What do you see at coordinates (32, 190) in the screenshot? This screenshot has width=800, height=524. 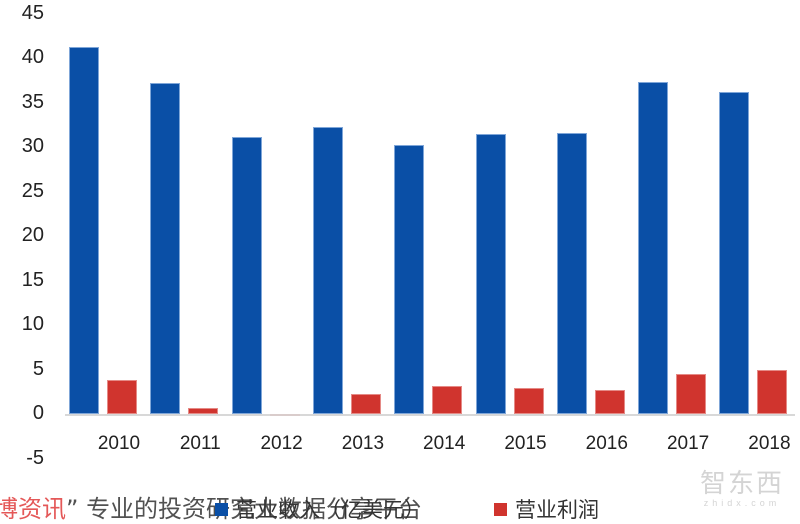 I see `y-tick-label: 25` at bounding box center [32, 190].